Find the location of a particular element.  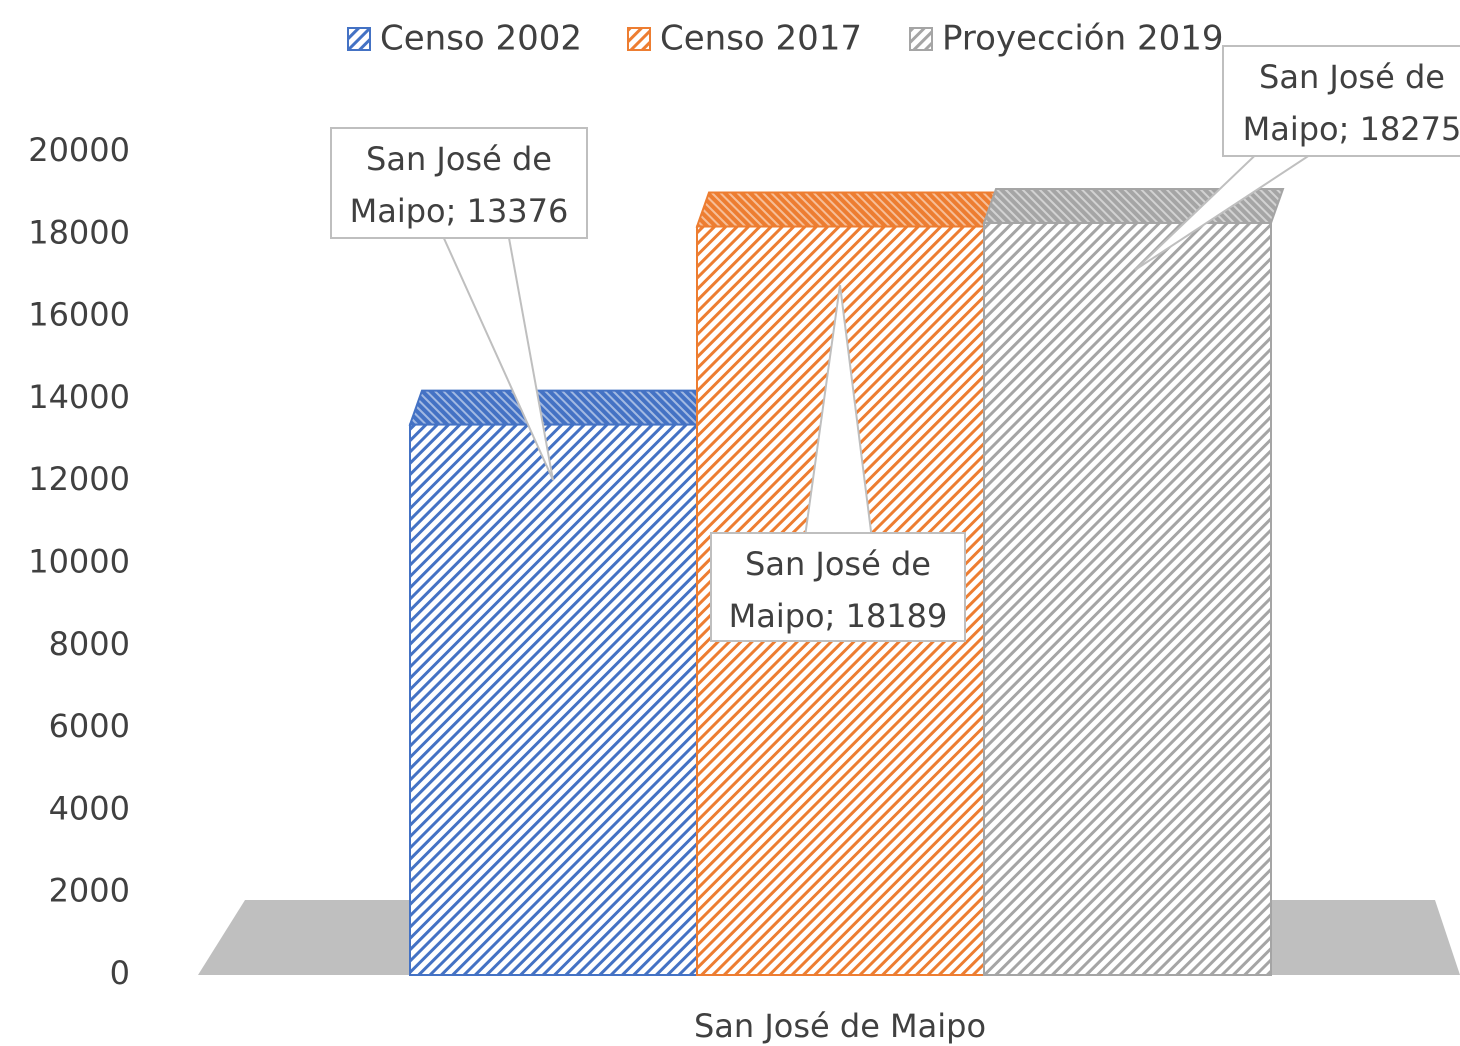

data-label: San José de Maipo; 18275 is located at coordinates (1341, 101).